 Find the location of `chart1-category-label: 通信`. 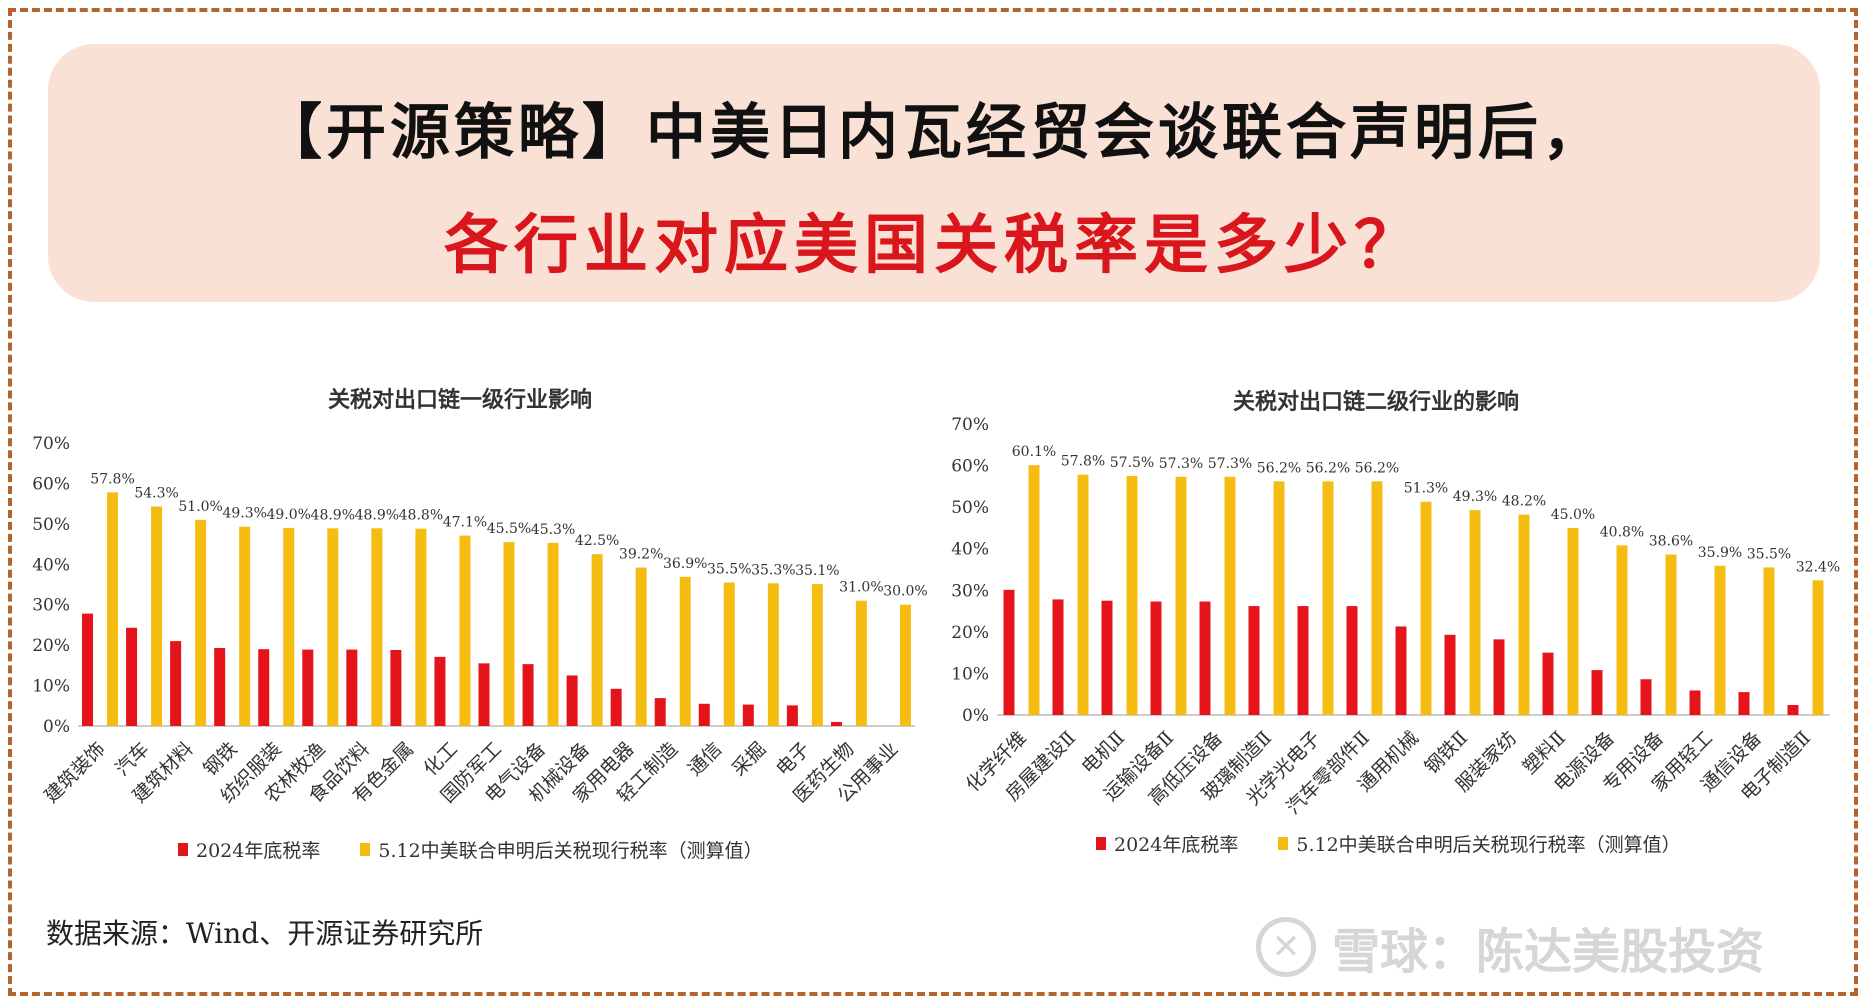

chart1-category-label: 通信 is located at coordinates (705, 759).